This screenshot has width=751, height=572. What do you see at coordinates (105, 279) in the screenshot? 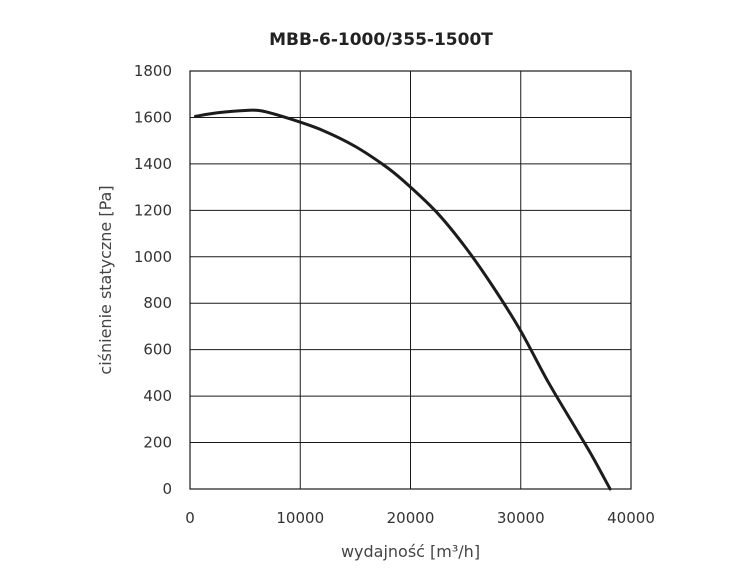
I see `y-axis-label: ciśnienie statyczne [Pa]` at bounding box center [105, 279].